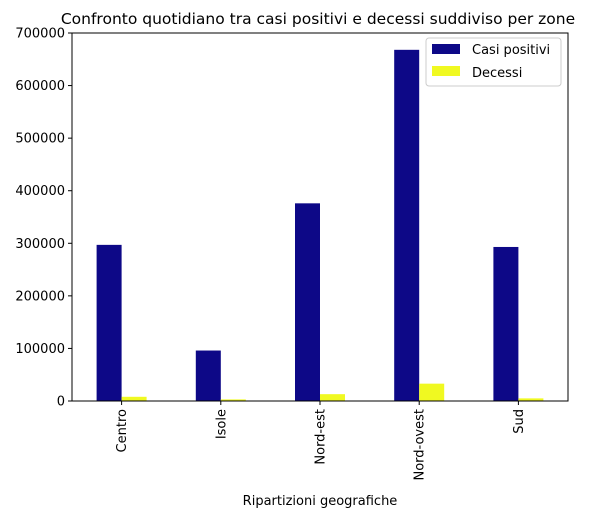 This screenshot has width=605, height=517. I want to click on x-tick-label: Isole, so click(221, 424).